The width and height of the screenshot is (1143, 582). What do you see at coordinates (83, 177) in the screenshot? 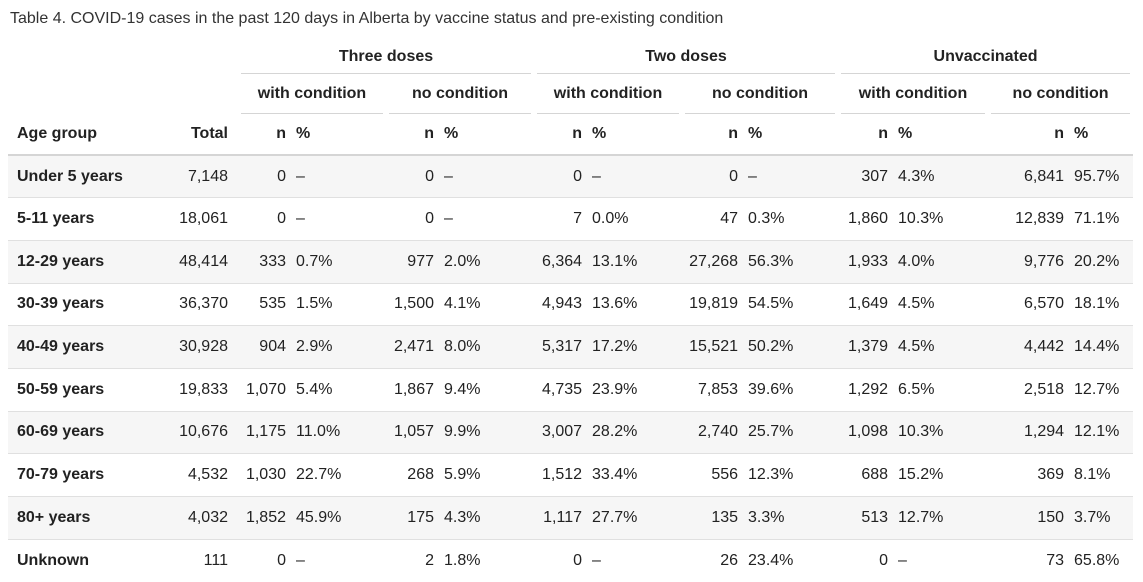
I see `cell-age-group: Under 5 years` at bounding box center [83, 177].